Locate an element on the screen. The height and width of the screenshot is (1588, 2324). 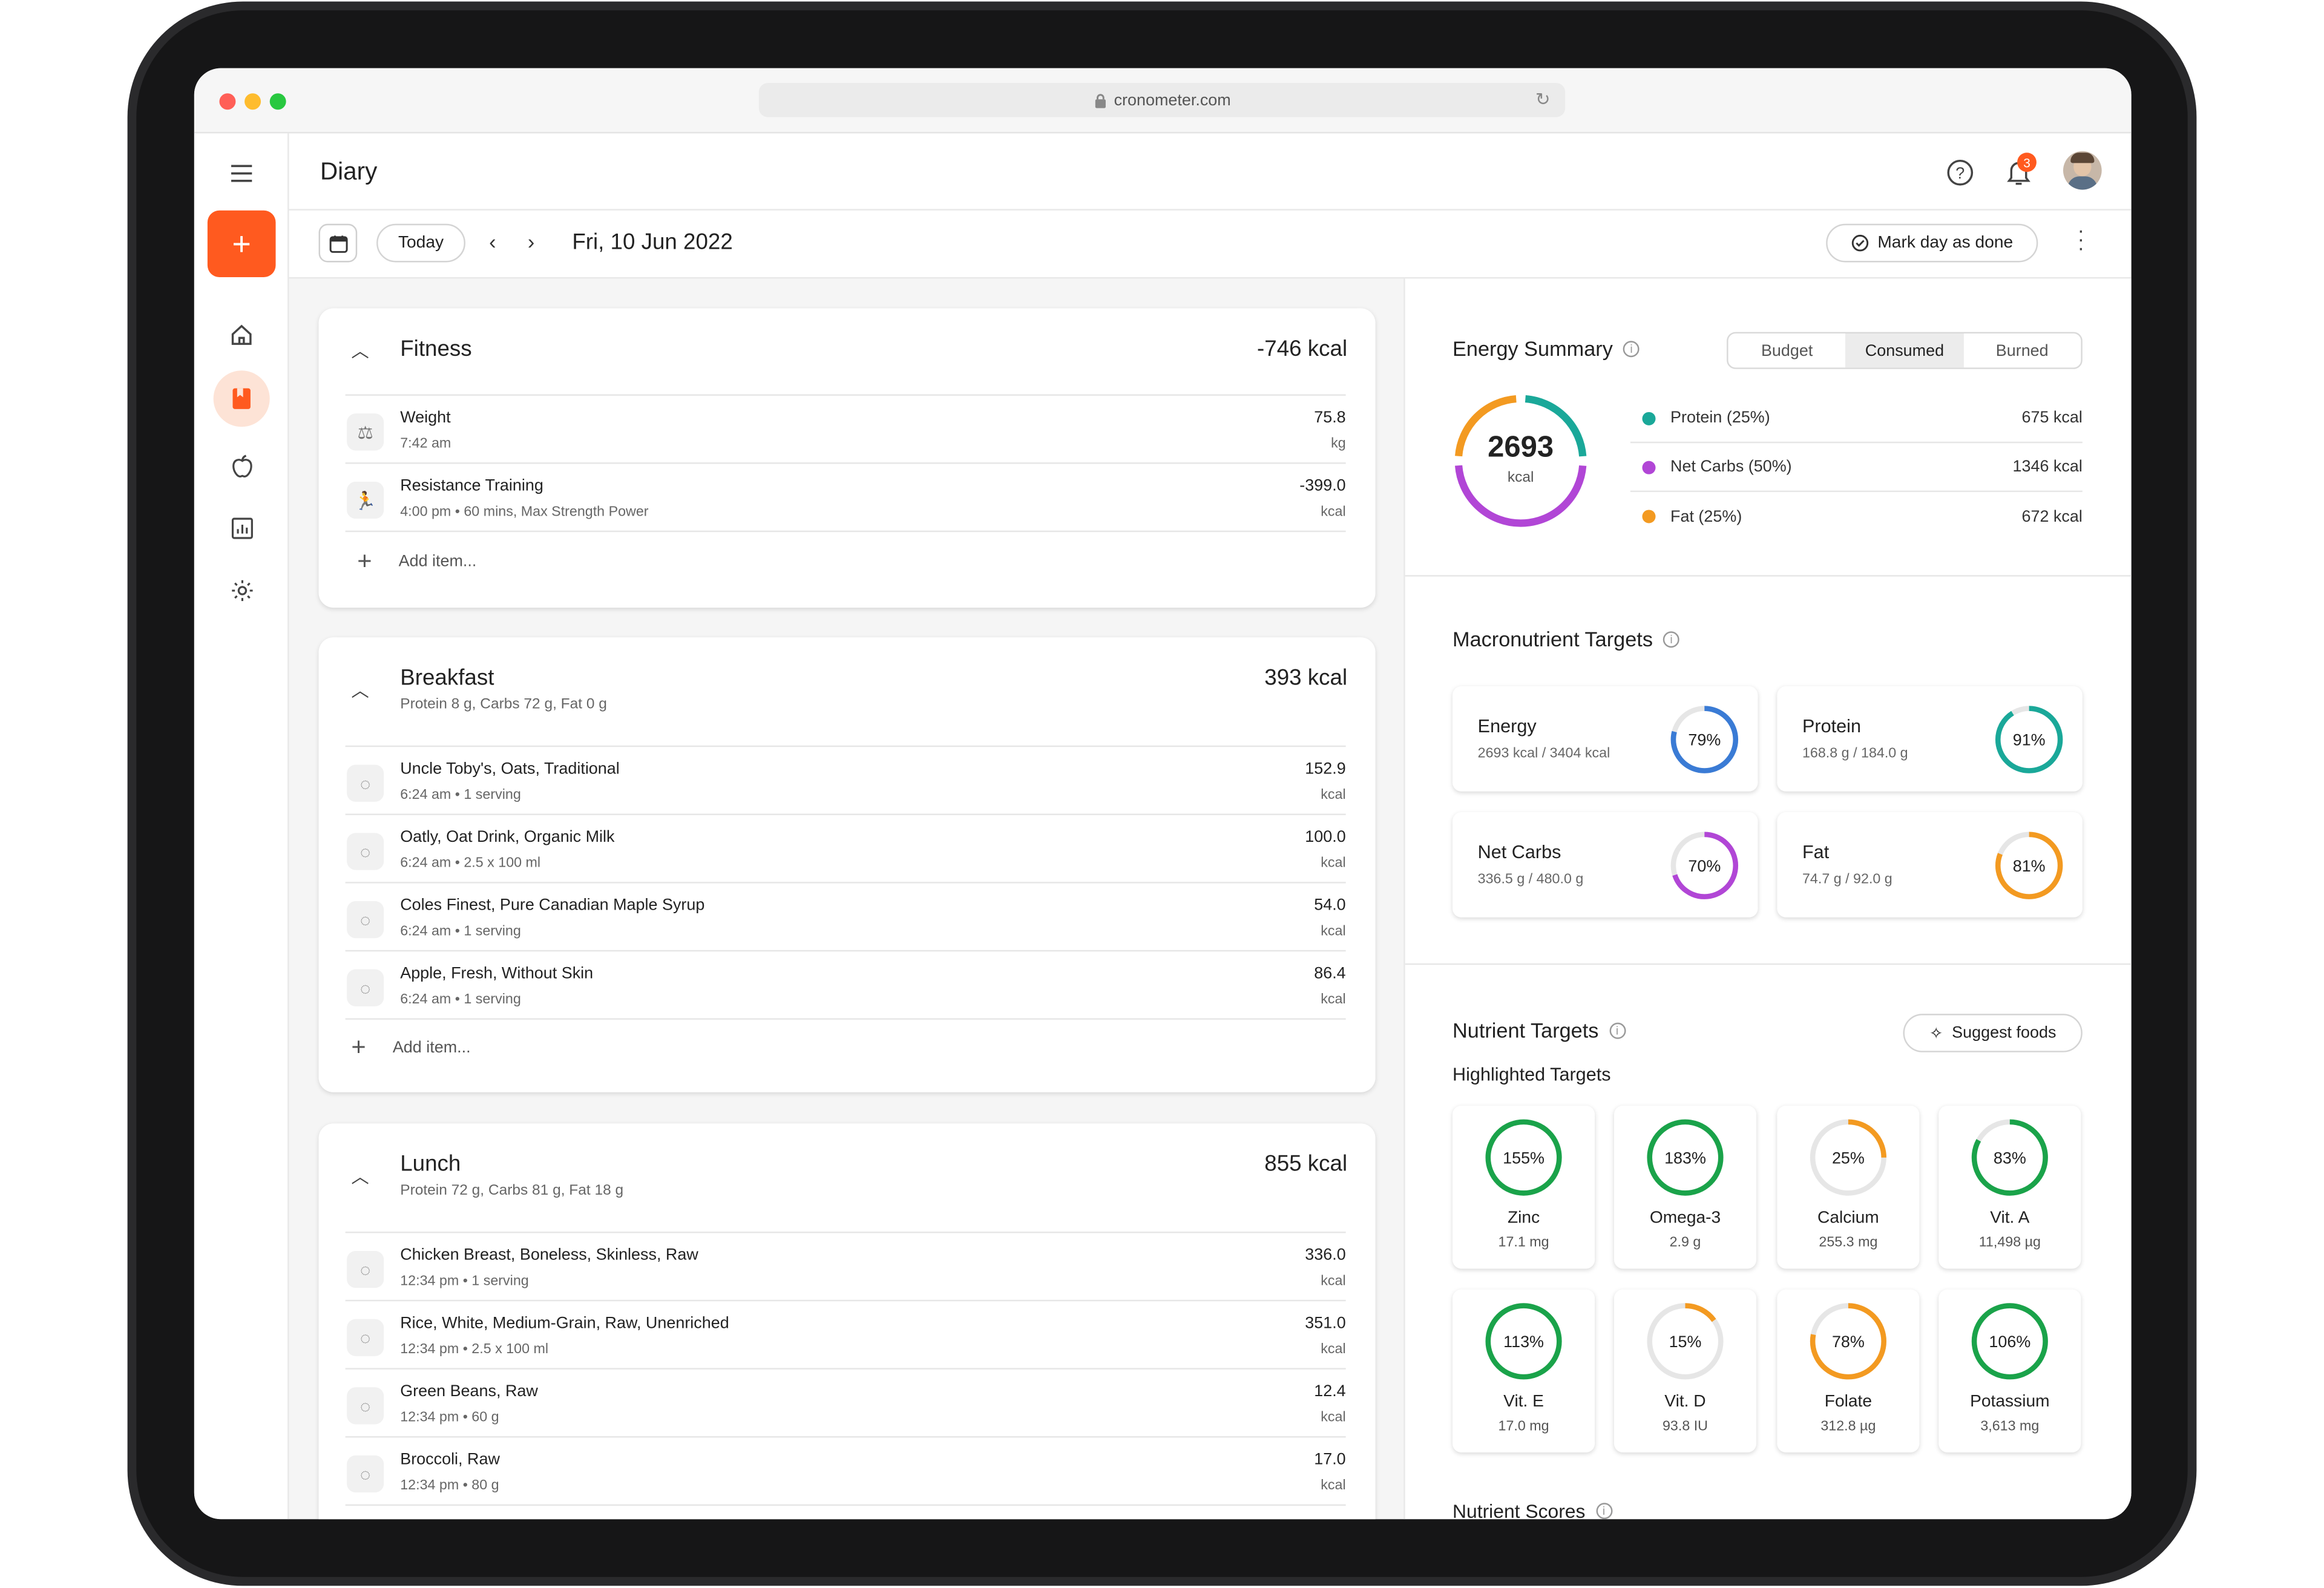
progress-ring: 15% is located at coordinates (1685, 1341).